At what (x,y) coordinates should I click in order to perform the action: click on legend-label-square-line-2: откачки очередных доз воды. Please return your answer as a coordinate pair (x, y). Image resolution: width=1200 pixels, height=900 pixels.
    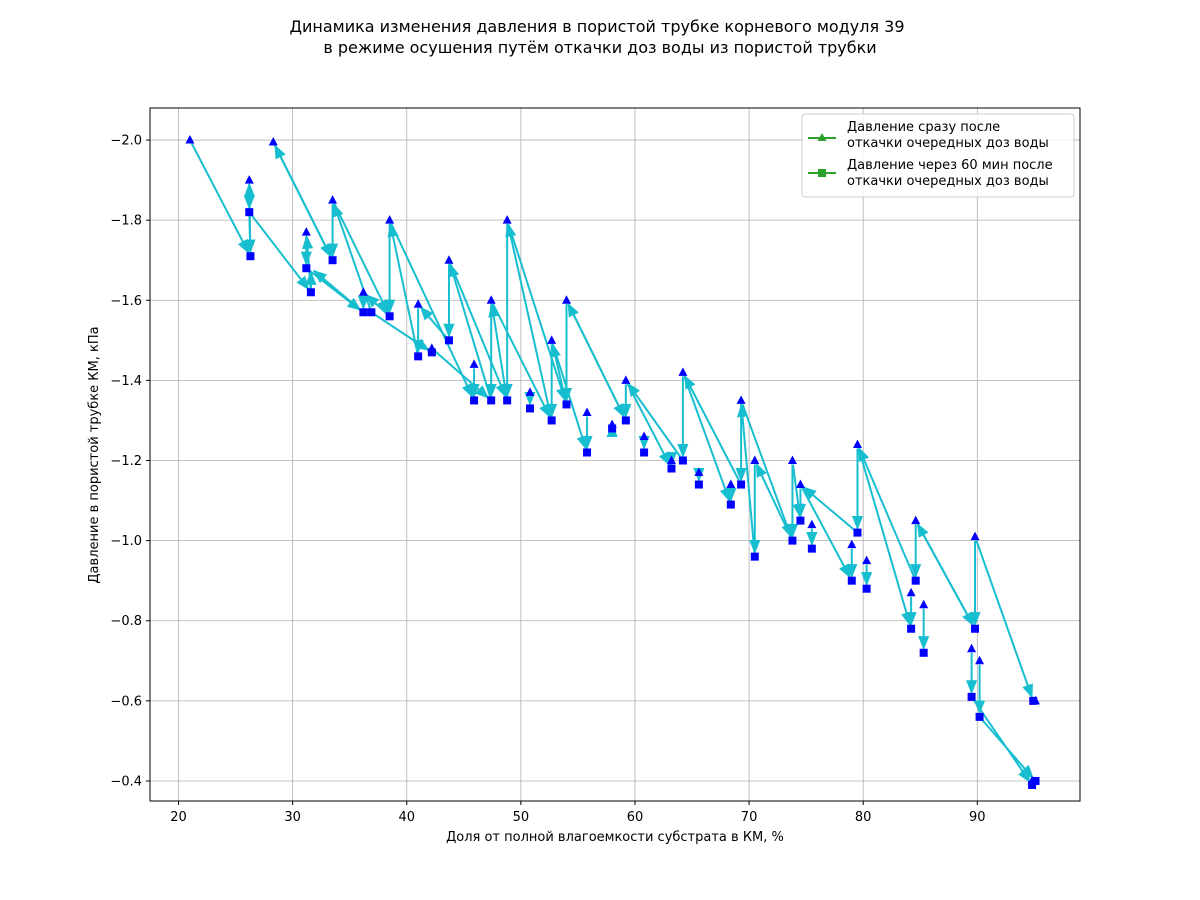
    Looking at the image, I should click on (948, 181).